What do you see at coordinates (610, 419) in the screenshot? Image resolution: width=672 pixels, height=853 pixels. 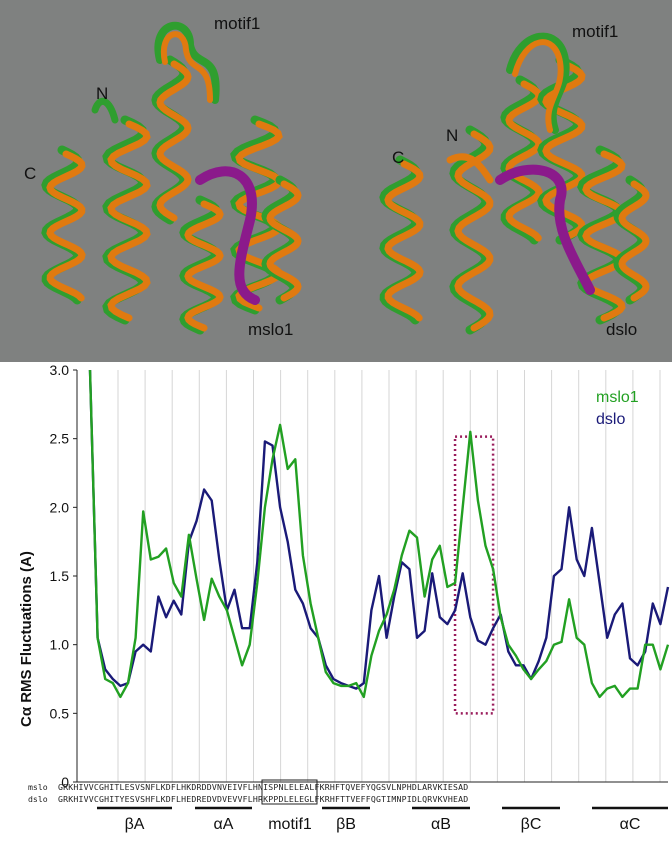 I see `legend-entry-dslo: dslo` at bounding box center [610, 419].